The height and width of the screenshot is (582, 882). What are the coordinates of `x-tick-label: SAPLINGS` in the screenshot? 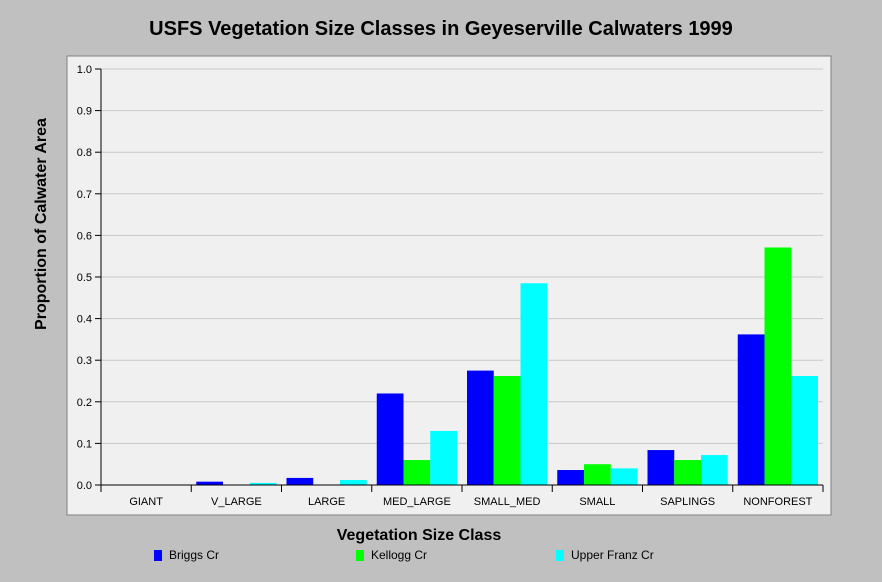 It's located at (687, 502).